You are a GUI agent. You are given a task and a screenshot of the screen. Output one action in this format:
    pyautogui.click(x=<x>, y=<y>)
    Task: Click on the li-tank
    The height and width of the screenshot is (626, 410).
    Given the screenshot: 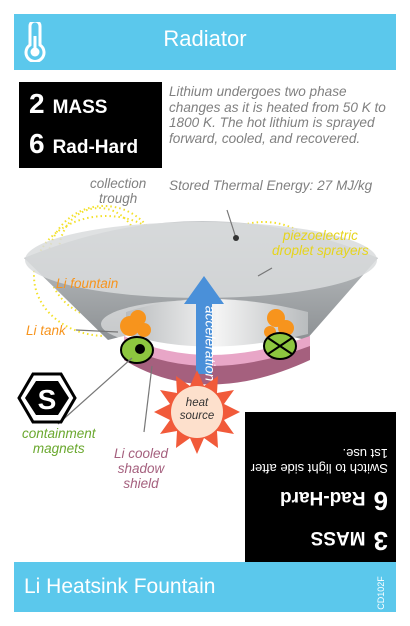 What is the action you would take?
    pyautogui.click(x=207, y=323)
    